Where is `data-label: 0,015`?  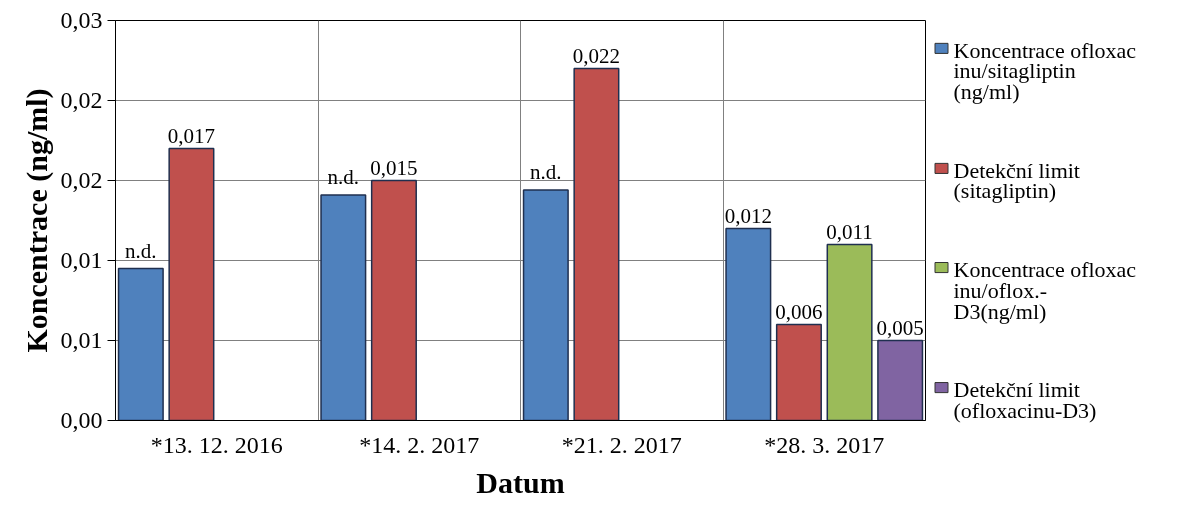 data-label: 0,015 is located at coordinates (394, 167).